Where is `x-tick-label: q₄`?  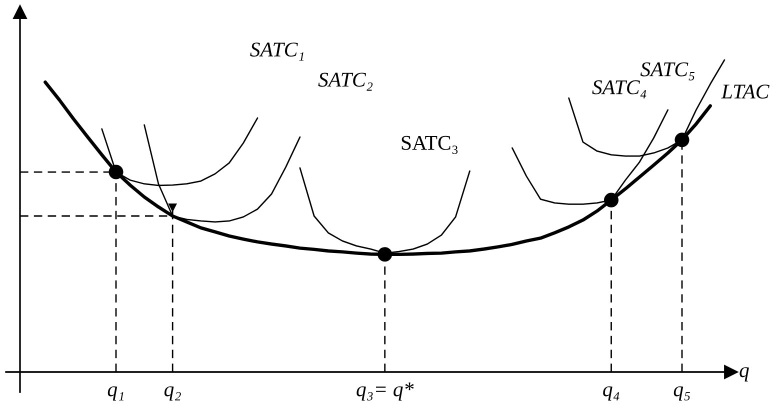
x-tick-label: q₄ is located at coordinates (611, 393).